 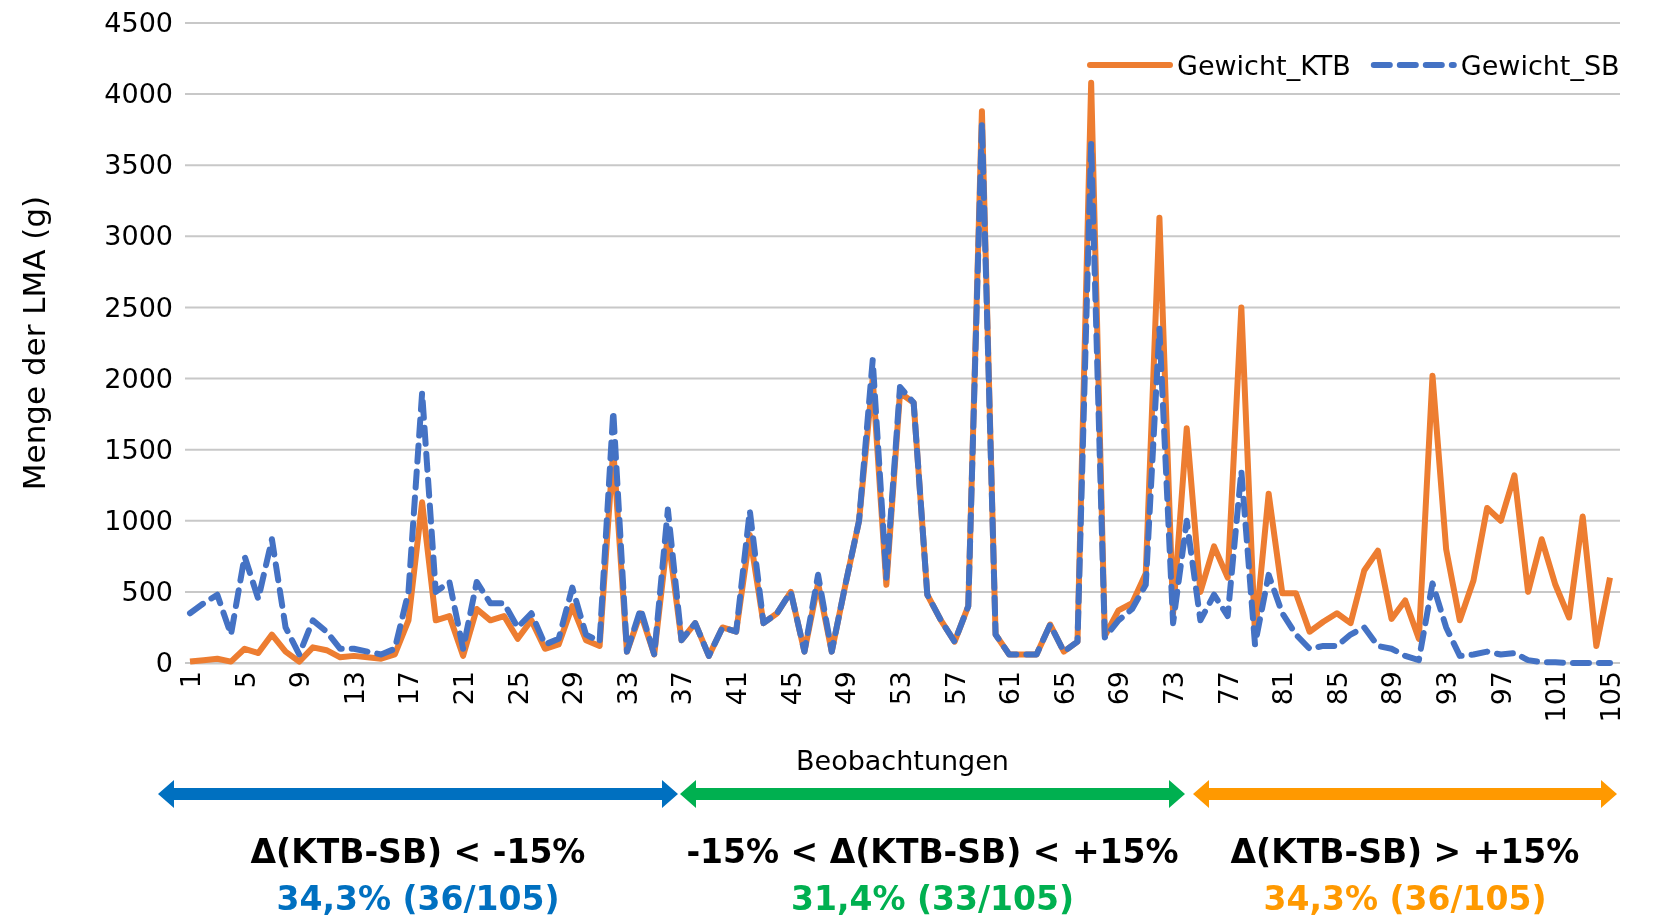 What do you see at coordinates (1540, 65) in the screenshot?
I see `legend-label: Gewicht_SB` at bounding box center [1540, 65].